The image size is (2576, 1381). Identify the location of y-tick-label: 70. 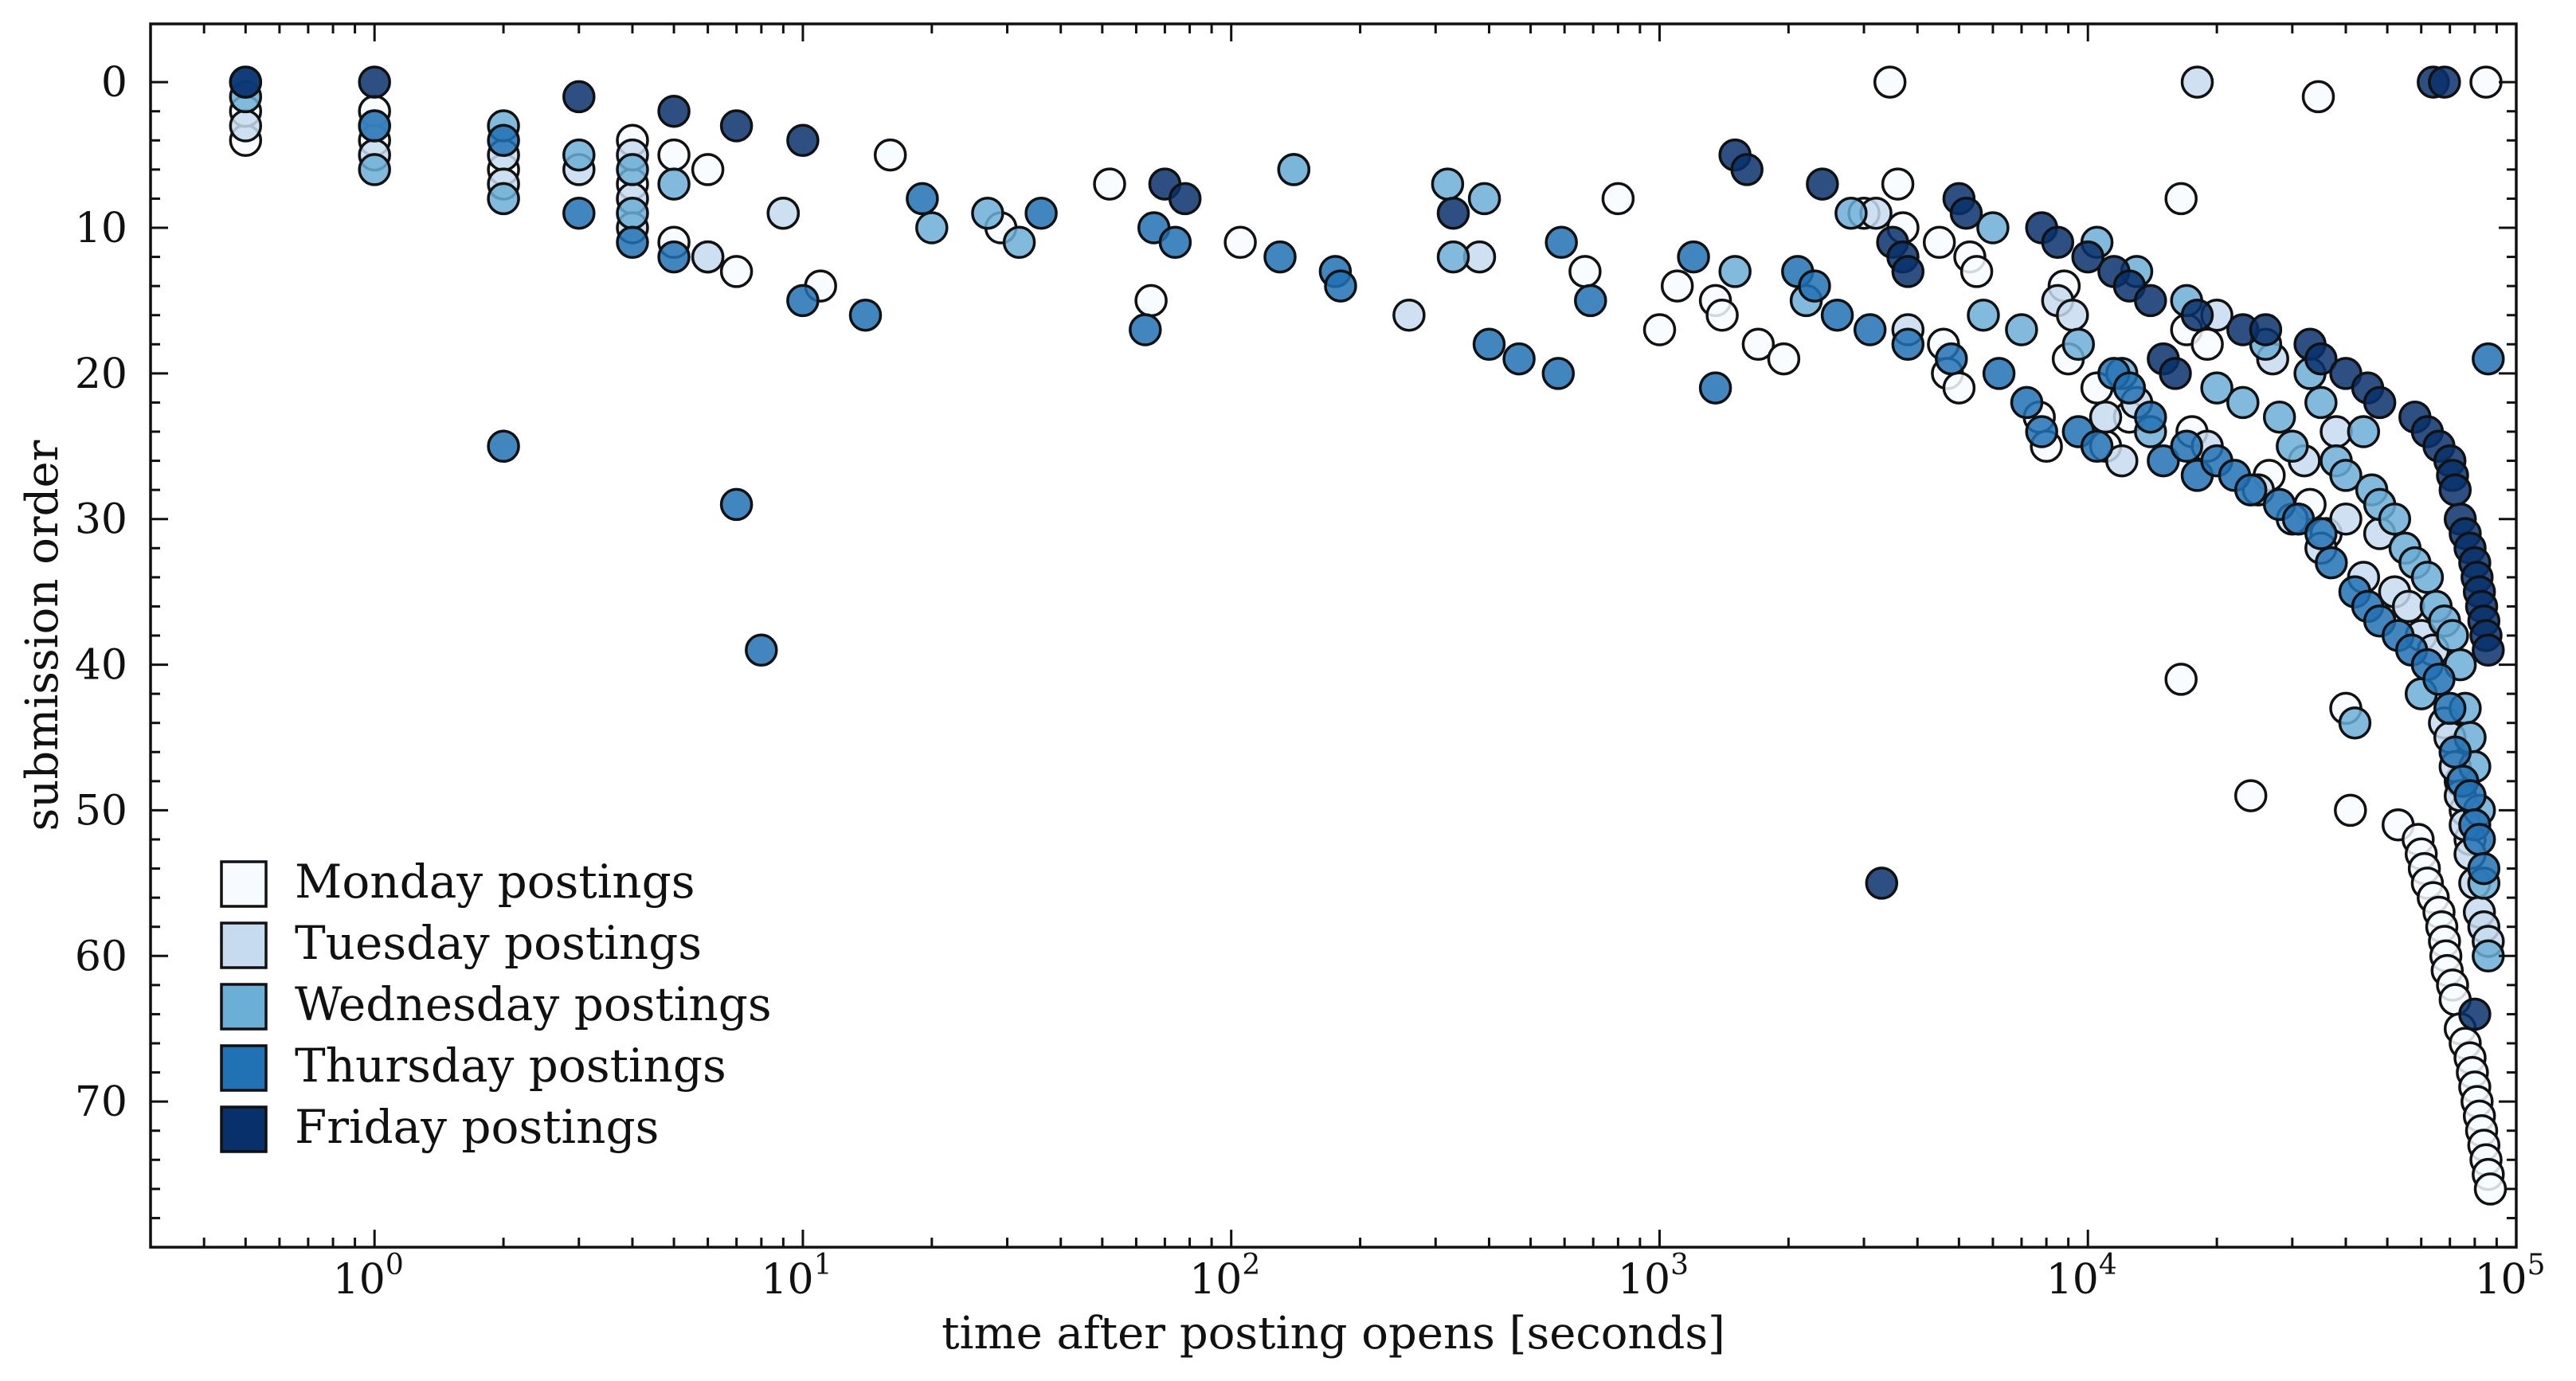
(101, 1102).